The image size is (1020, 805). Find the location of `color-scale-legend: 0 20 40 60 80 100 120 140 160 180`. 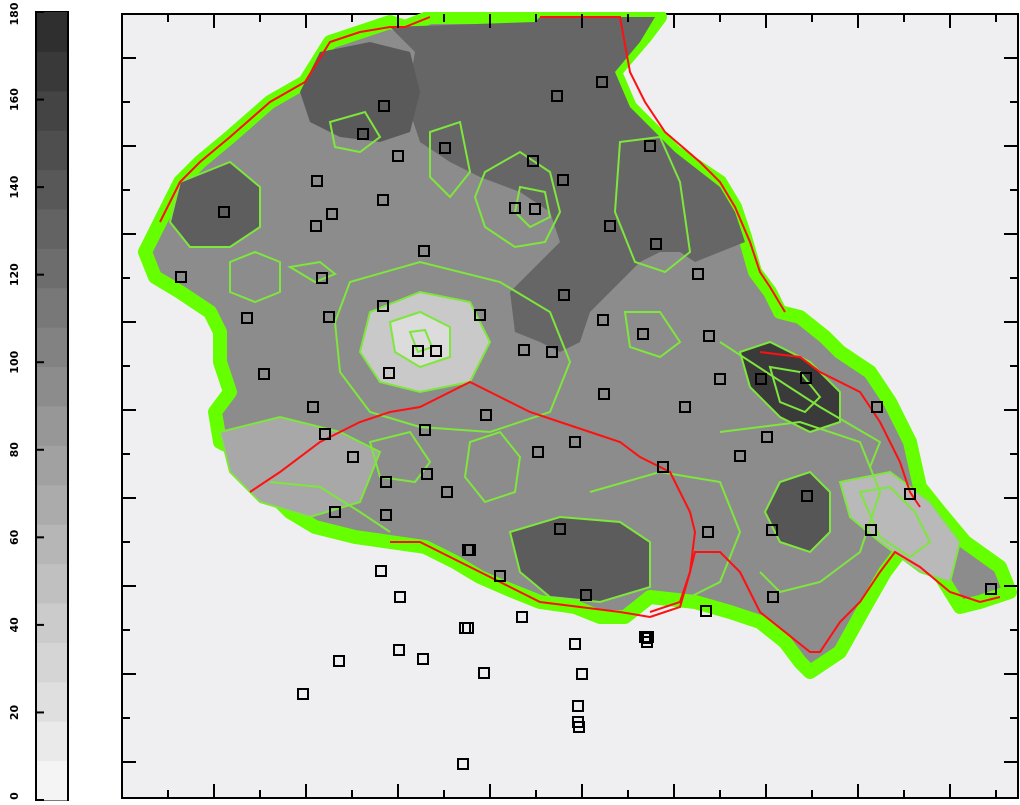

color-scale-legend: 0 20 40 60 80 100 120 140 160 180 is located at coordinates (38, 401).